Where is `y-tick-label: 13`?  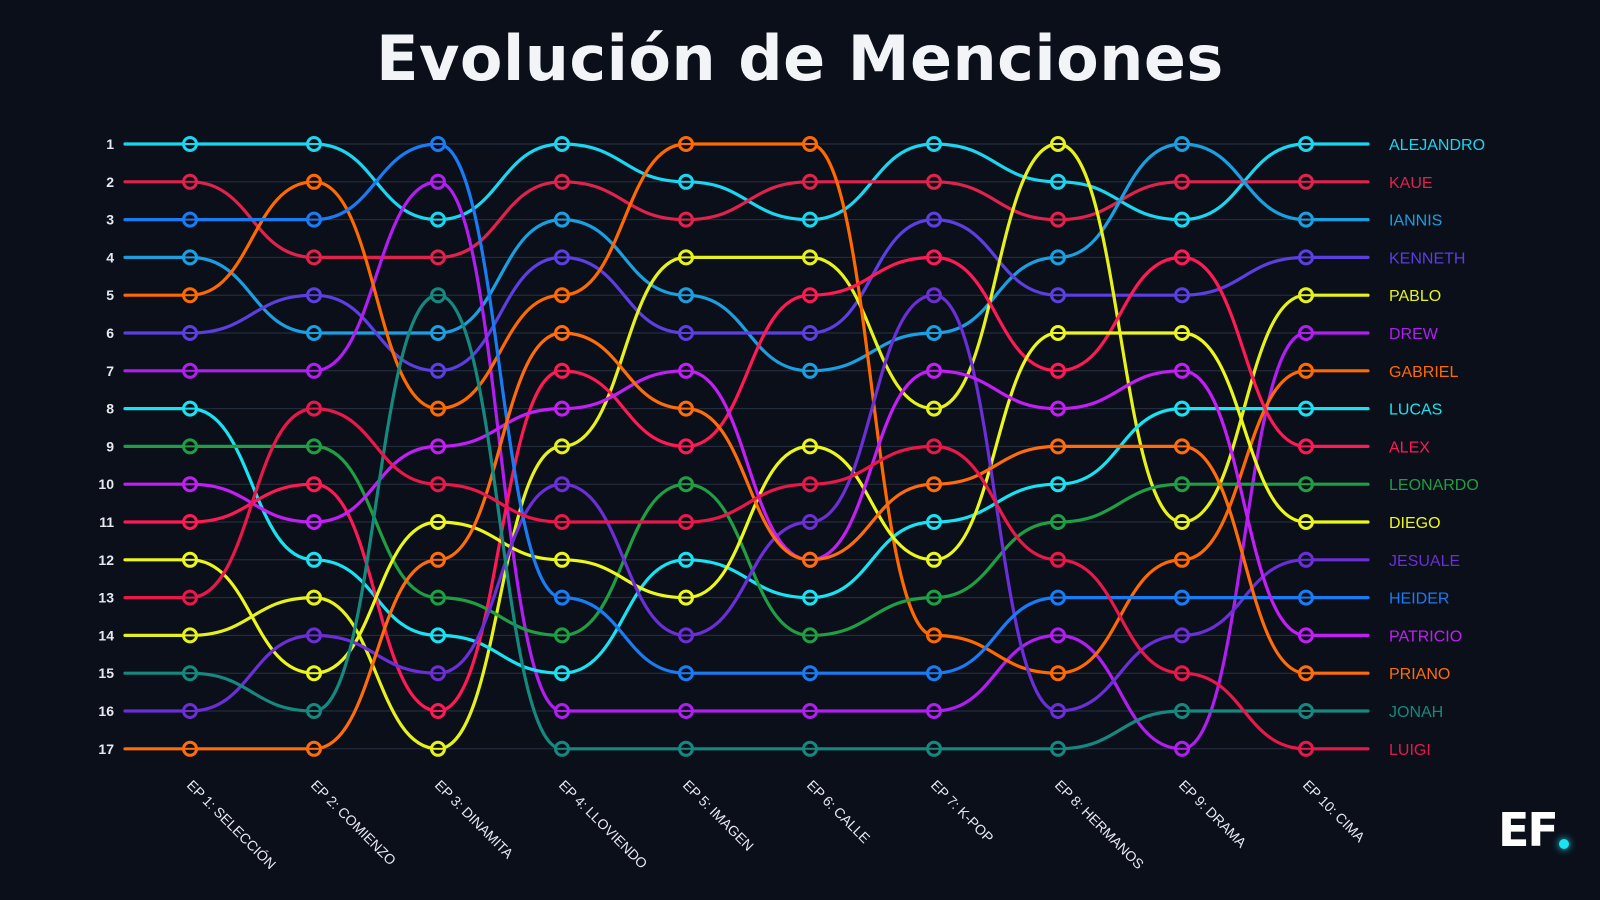 y-tick-label: 13 is located at coordinates (106, 598).